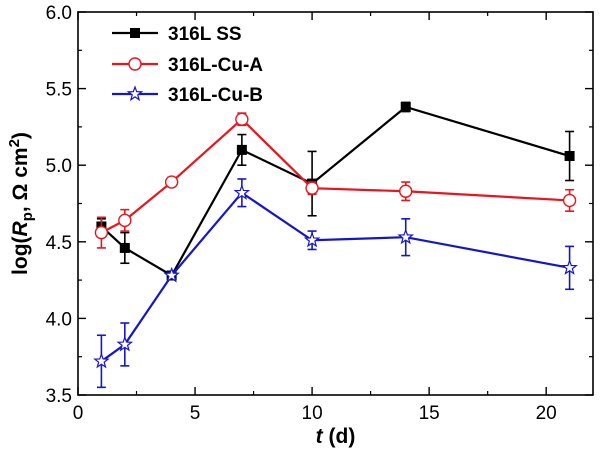 Image resolution: width=600 pixels, height=449 pixels. Describe the element at coordinates (205, 34) in the screenshot. I see `legend-label: 316L SS` at that location.